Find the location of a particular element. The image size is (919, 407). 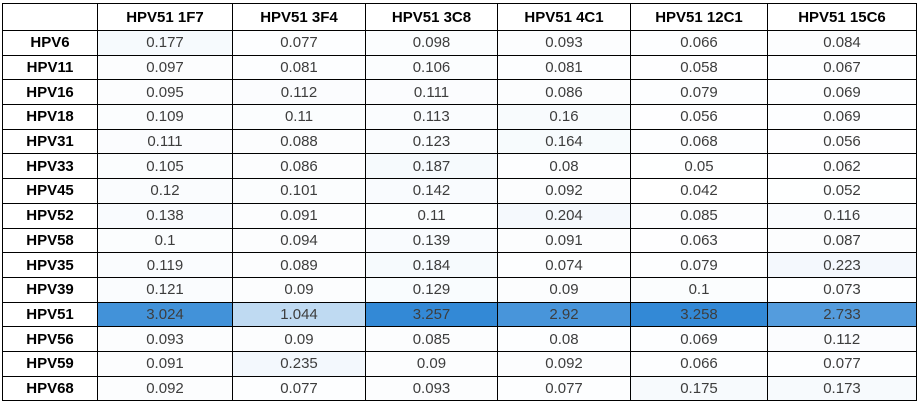

value-cell: 0.087 is located at coordinates (842, 240).